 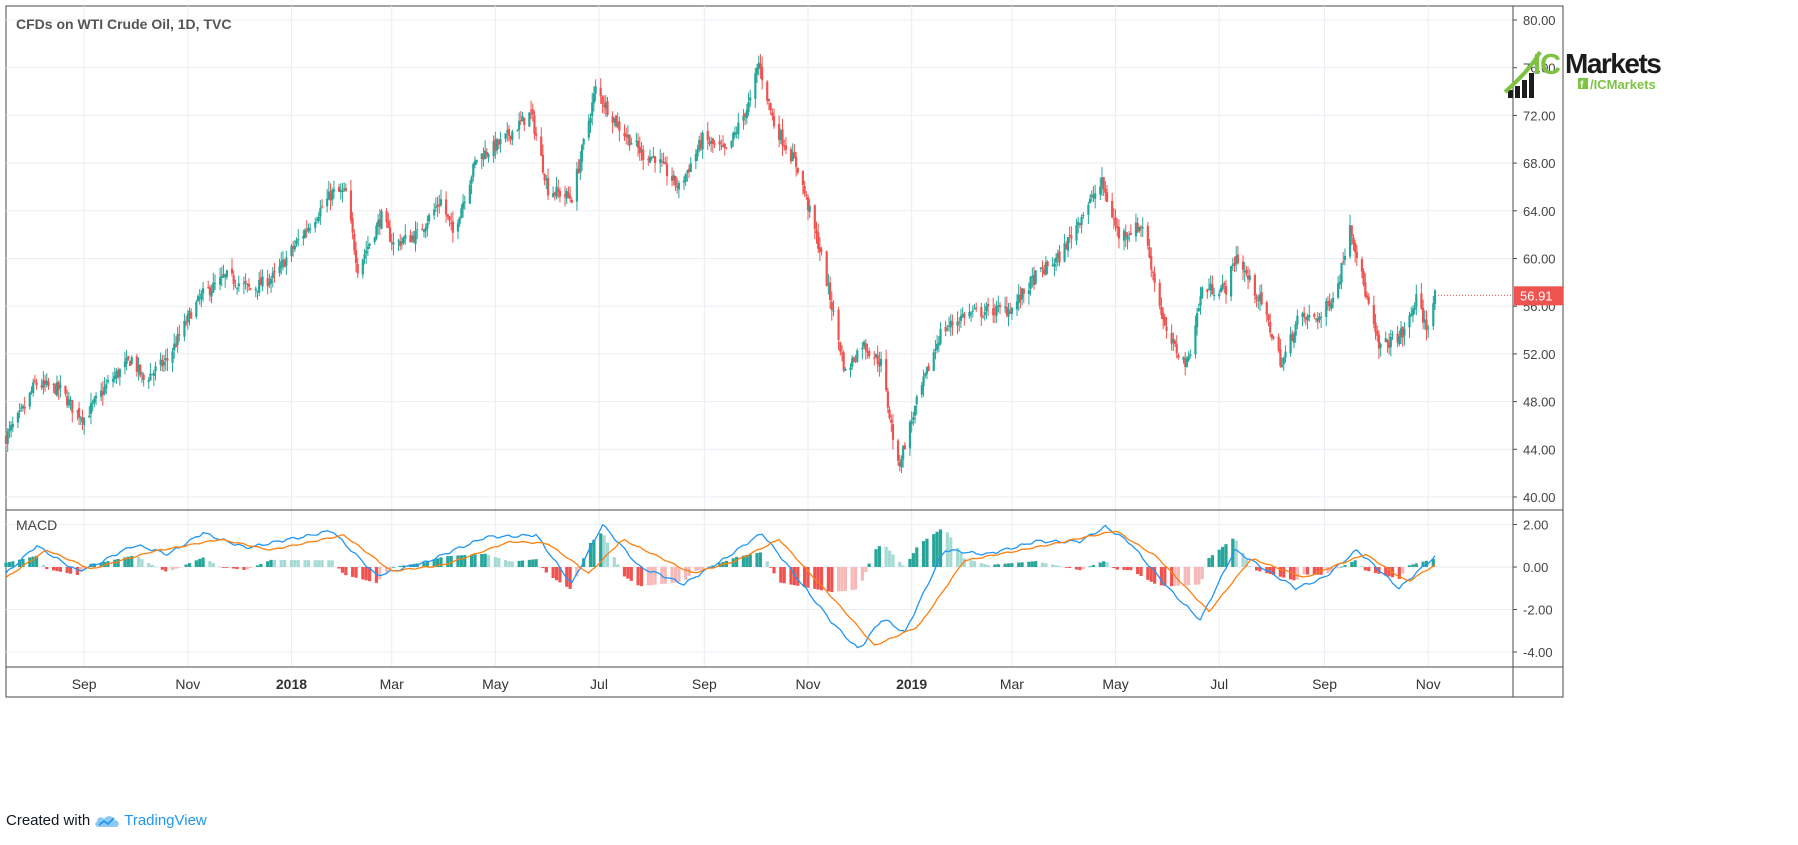 I want to click on time-tick-label-0: Sep, so click(x=84, y=684).